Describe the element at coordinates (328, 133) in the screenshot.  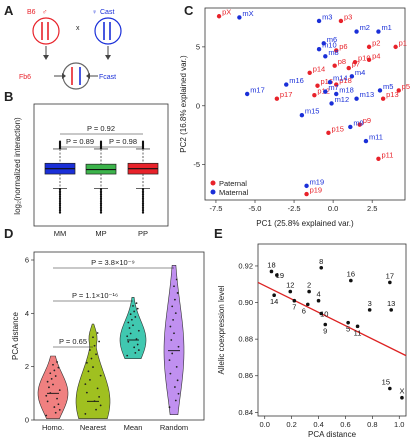
I see `point-p15` at that location.